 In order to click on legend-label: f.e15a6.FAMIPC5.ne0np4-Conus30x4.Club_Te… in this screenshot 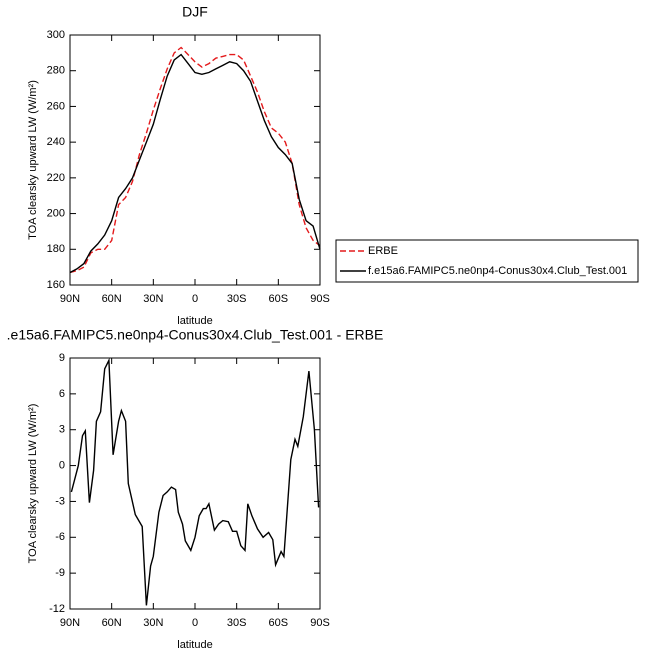, I will do `click(497, 271)`.